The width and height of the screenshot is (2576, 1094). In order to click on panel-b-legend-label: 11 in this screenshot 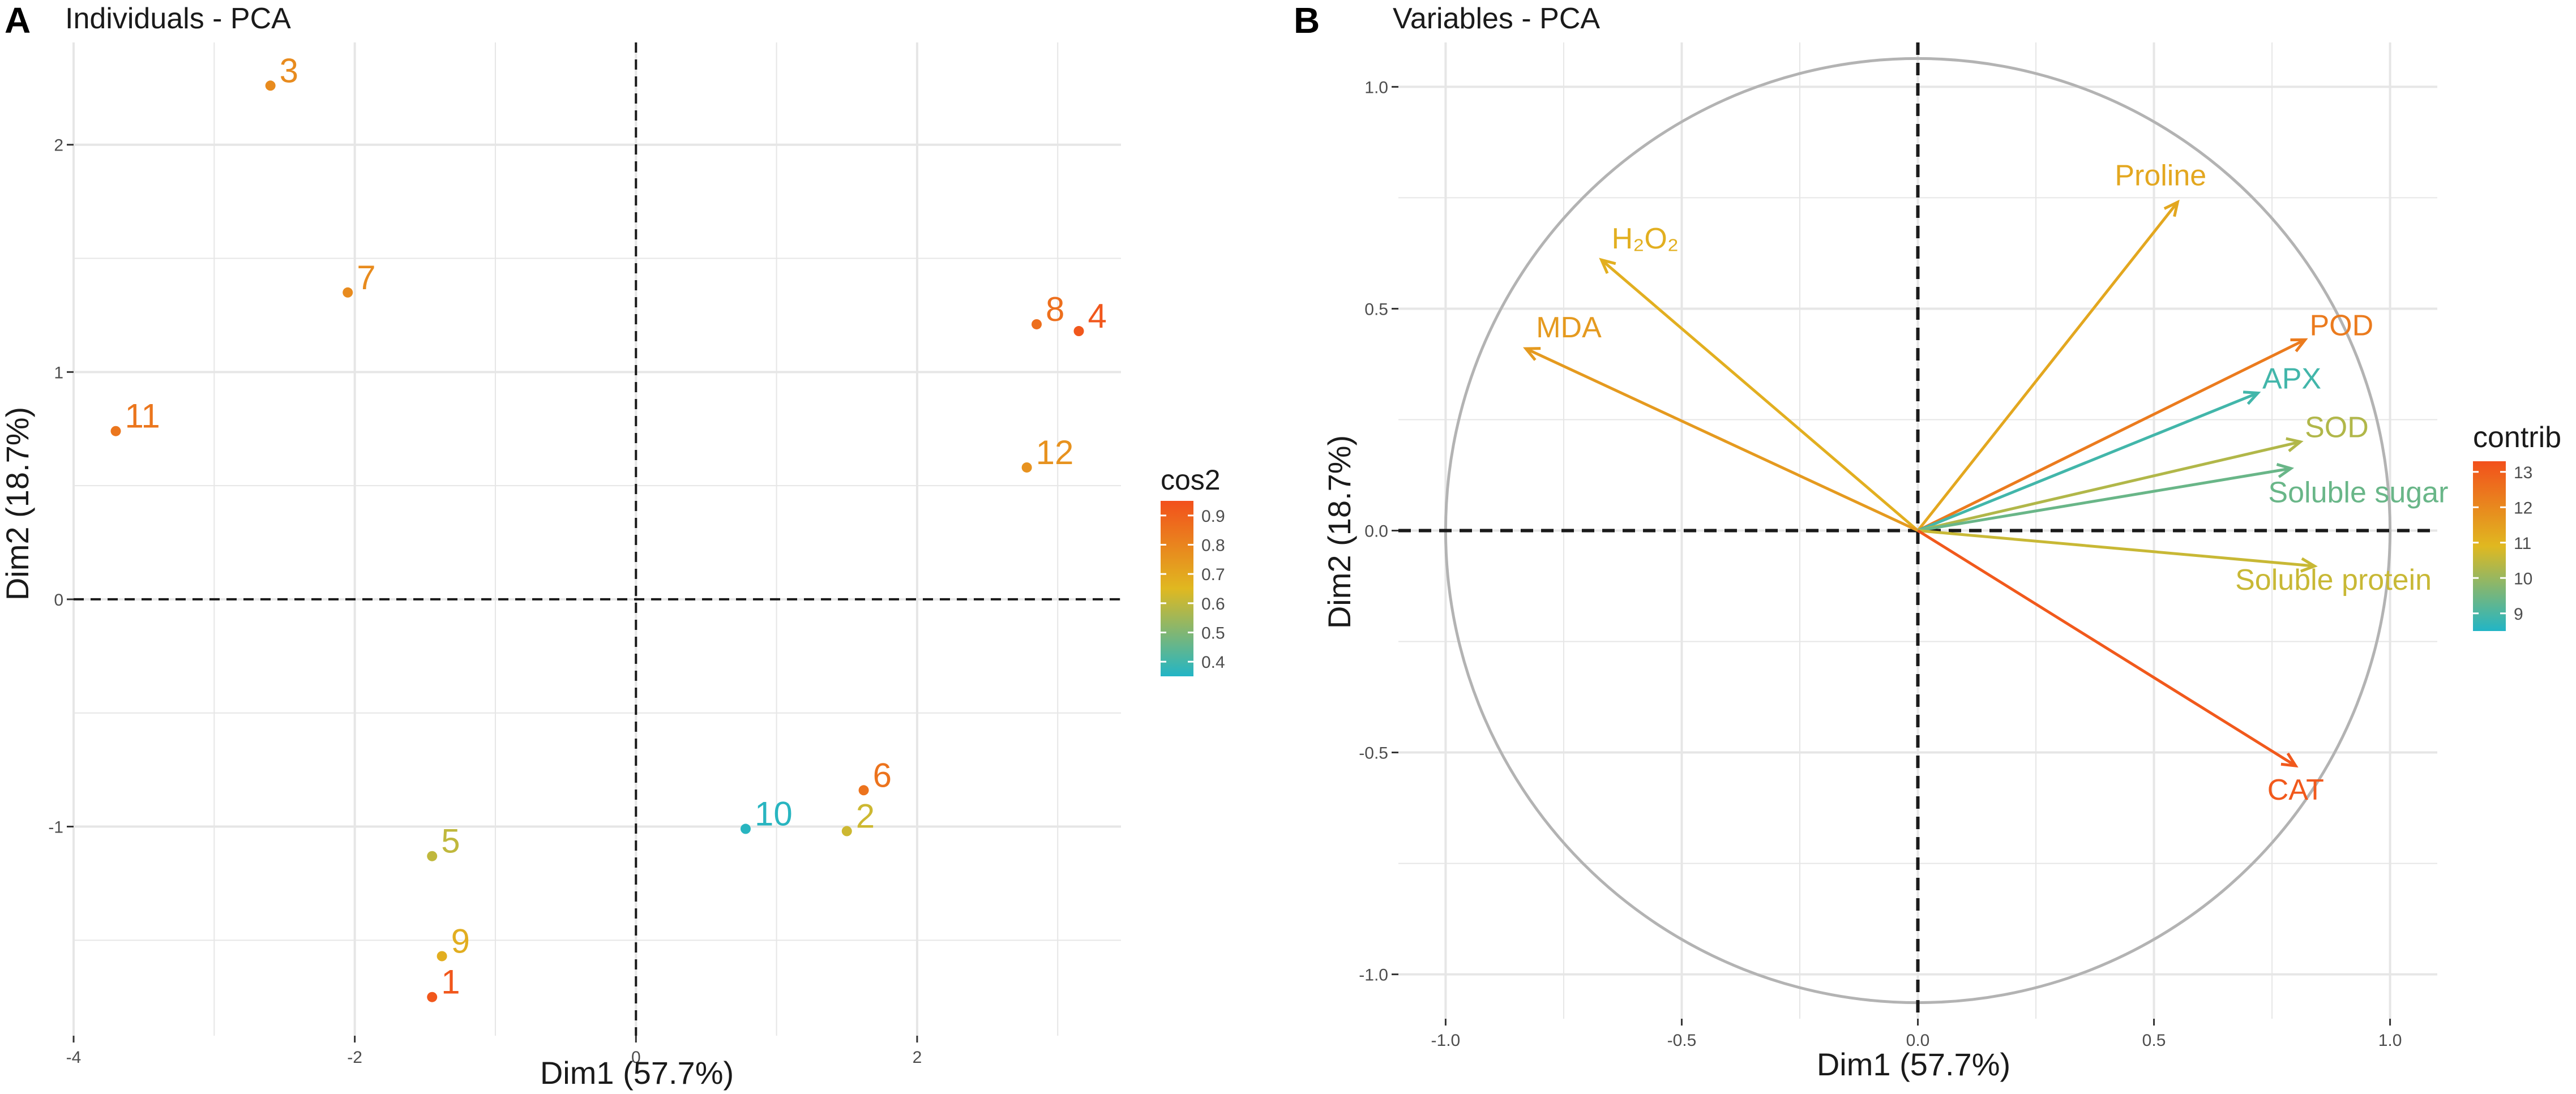, I will do `click(2522, 543)`.